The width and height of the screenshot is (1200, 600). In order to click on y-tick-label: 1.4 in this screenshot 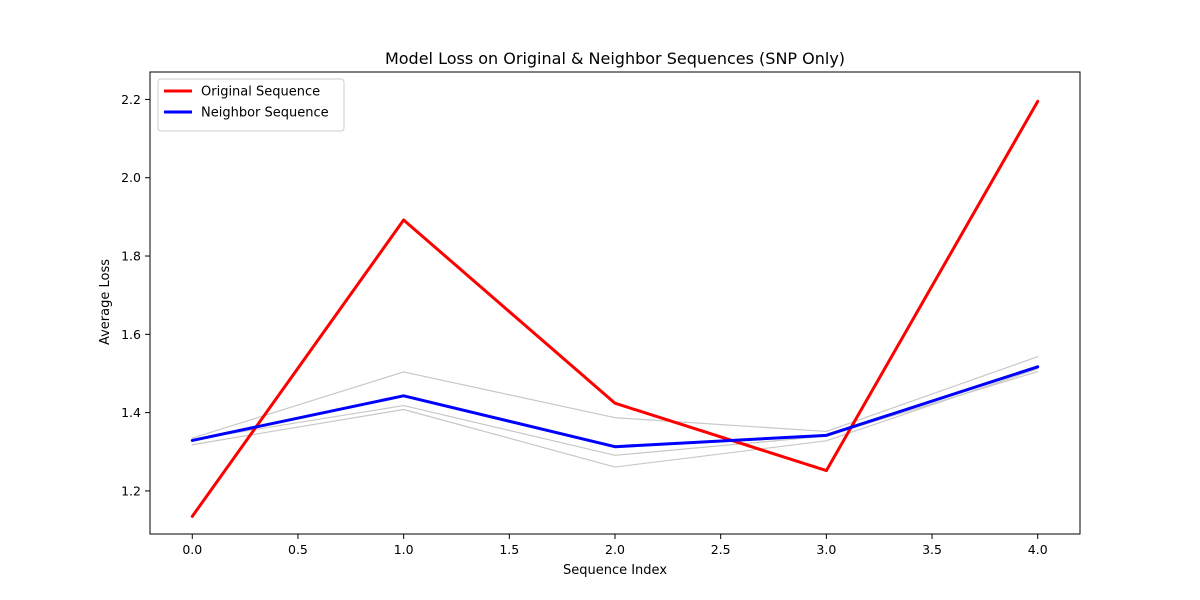, I will do `click(131, 412)`.